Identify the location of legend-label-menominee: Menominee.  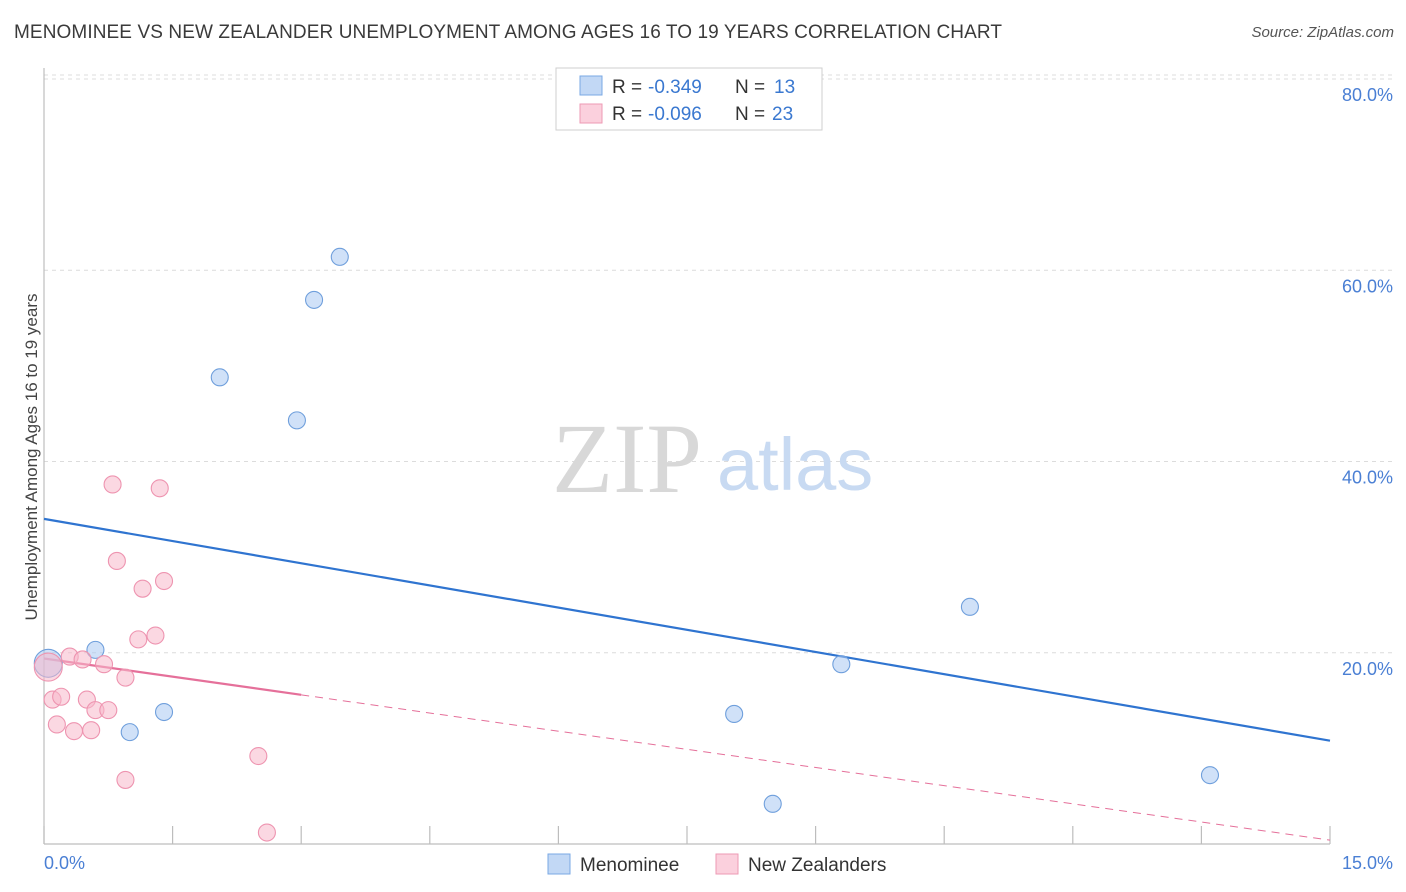
(629, 865).